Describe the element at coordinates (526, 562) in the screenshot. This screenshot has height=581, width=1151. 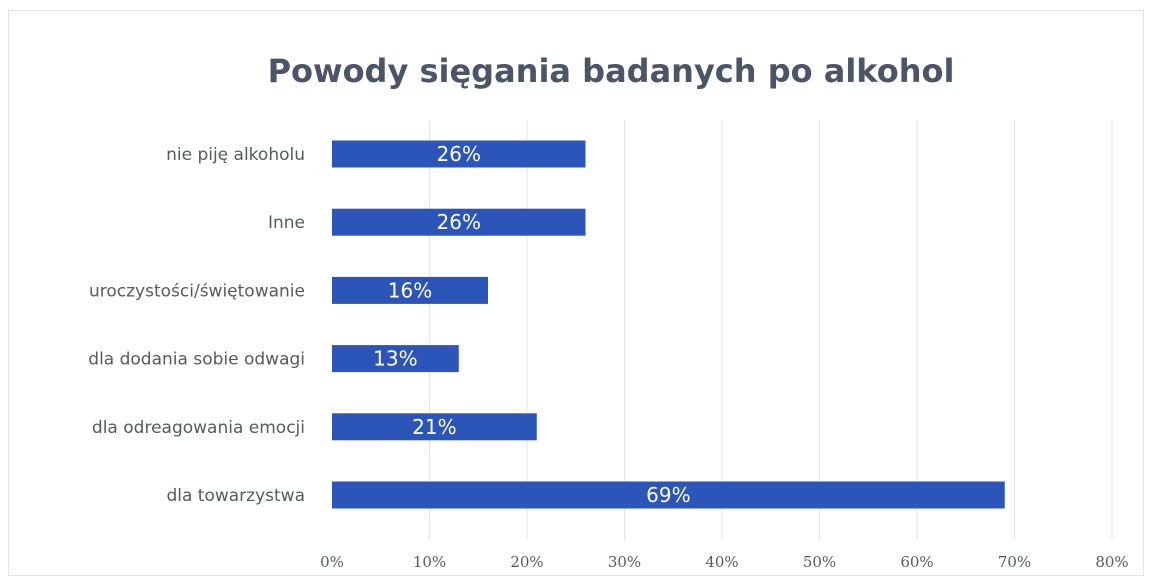
I see `x-tick-label: 20%` at that location.